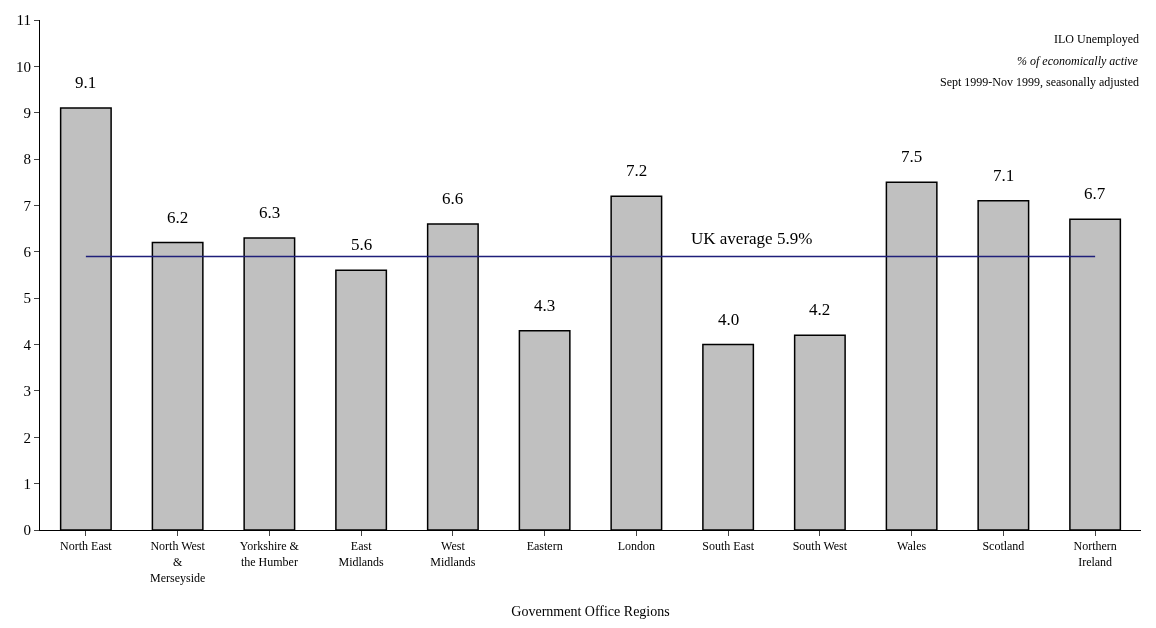 The width and height of the screenshot is (1156, 628). I want to click on data-label: 6.7, so click(1095, 193).